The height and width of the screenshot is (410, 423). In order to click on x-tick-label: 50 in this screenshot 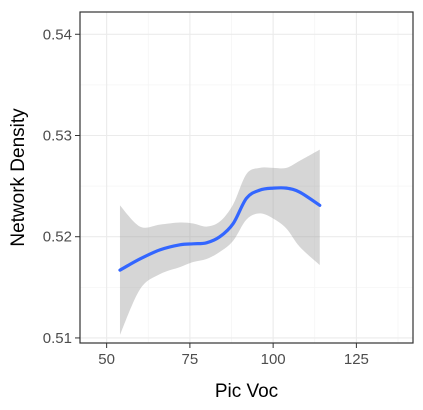, I will do `click(106, 359)`.